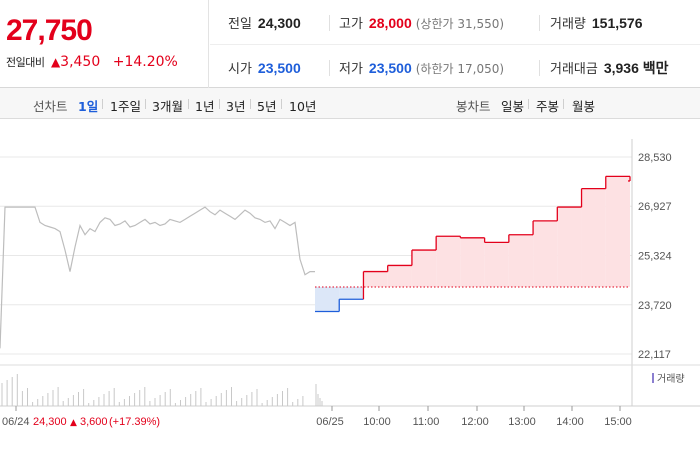 The image size is (700, 450). What do you see at coordinates (104, 44) in the screenshot?
I see `price-box: 27,750 전일대비 ▲3,450 +14.20%` at bounding box center [104, 44].